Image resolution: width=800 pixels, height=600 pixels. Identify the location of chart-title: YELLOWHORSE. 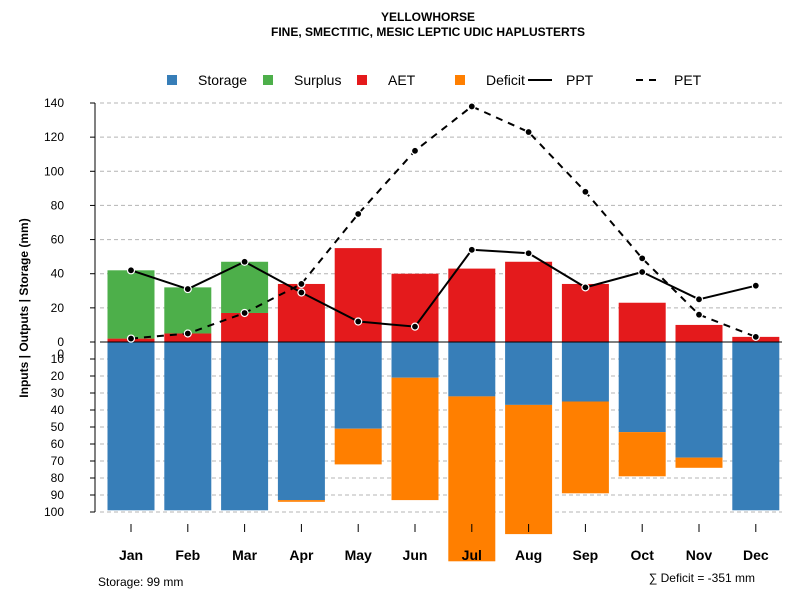
(428, 17).